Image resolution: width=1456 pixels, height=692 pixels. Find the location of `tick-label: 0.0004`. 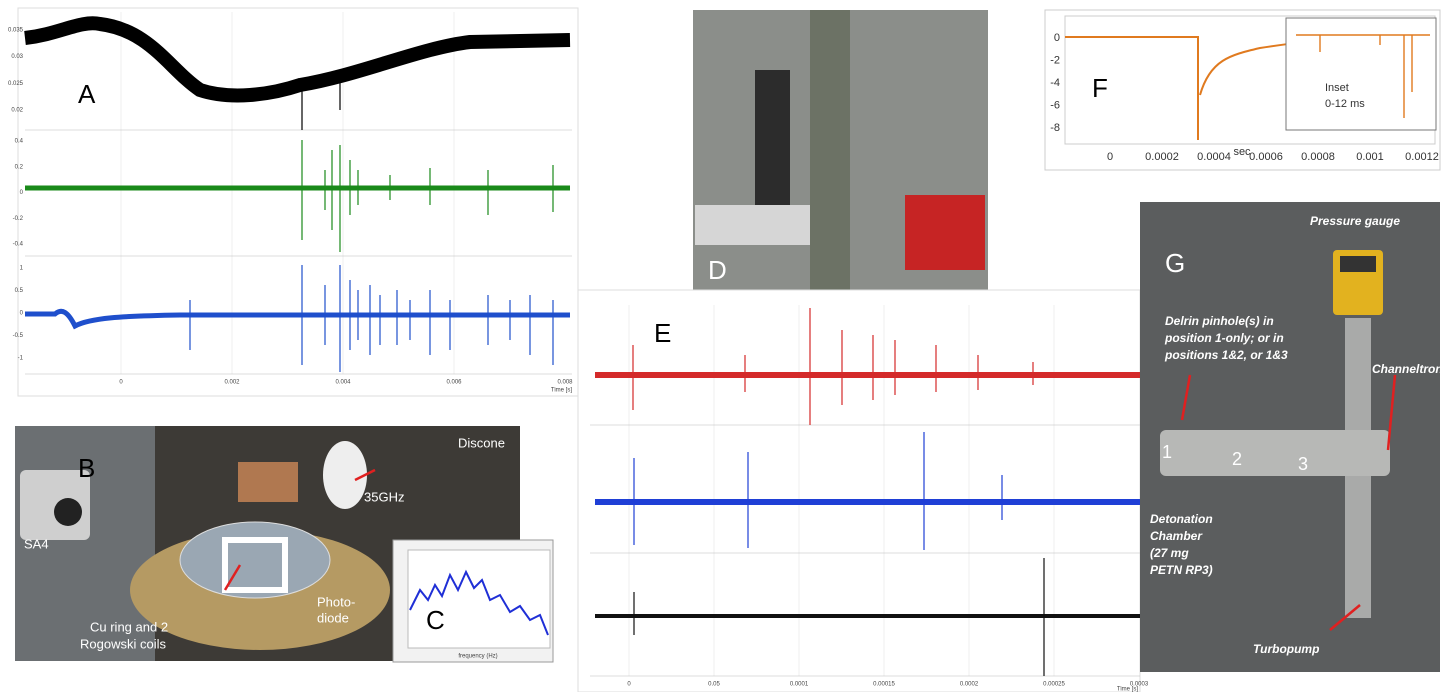

tick-label: 0.0004 is located at coordinates (1214, 157).